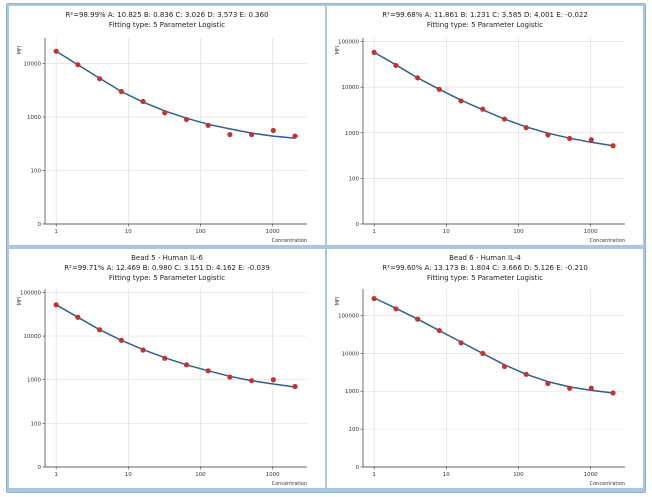 This screenshot has width=652, height=497. I want to click on chart-title: Bead 5 - Human IL-6, so click(167, 258).